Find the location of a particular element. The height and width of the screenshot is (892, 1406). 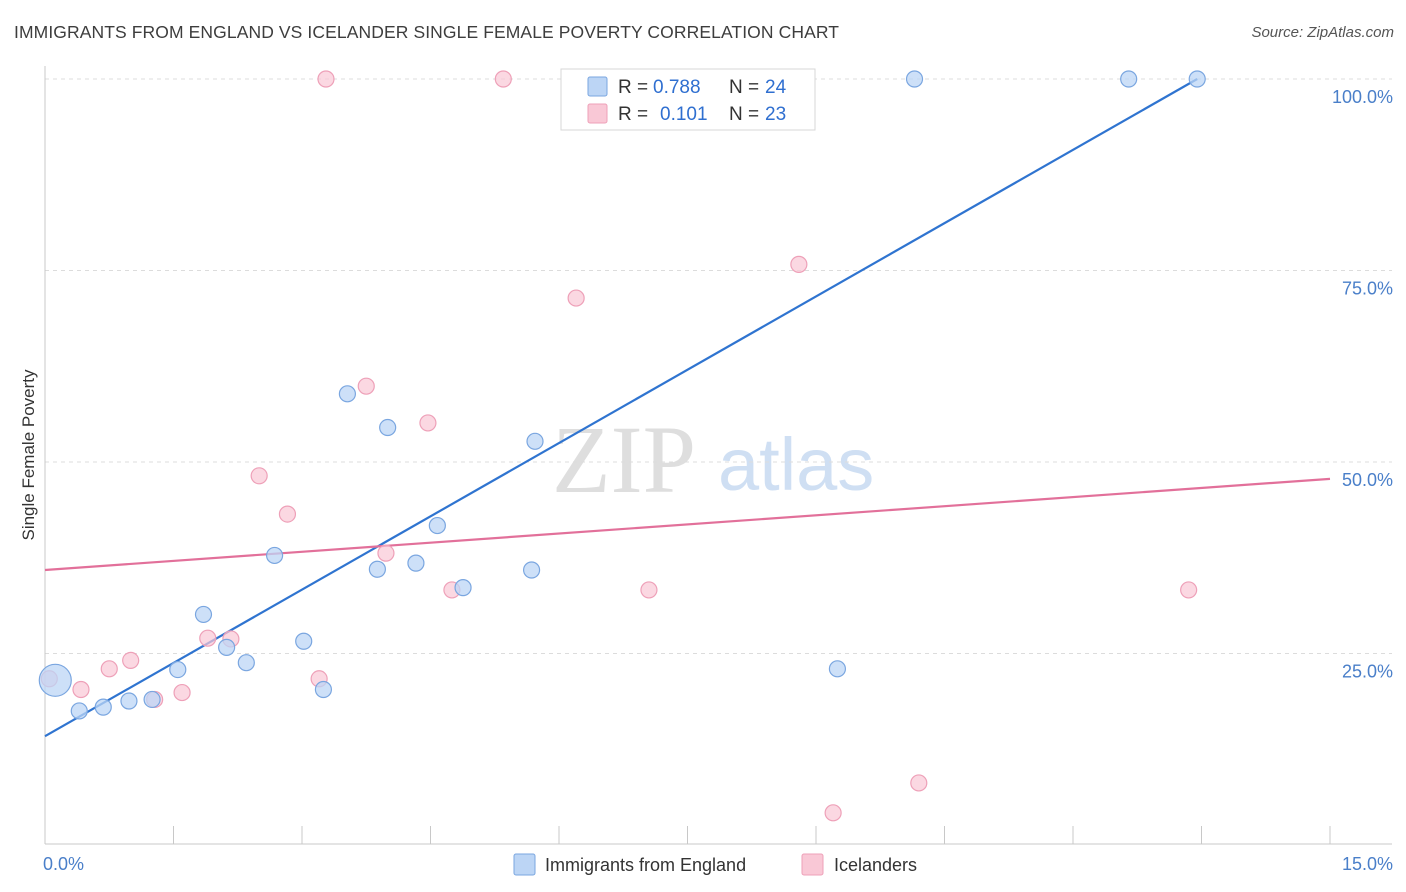

legend-swatch-pink is located at coordinates (597, 113).